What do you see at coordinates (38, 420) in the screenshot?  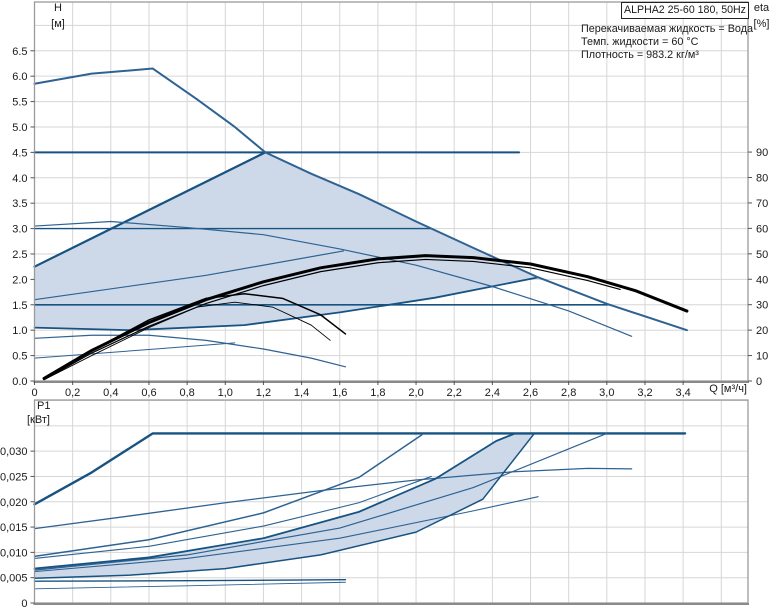 I see `y-axis-unit-p1: [кВт]` at bounding box center [38, 420].